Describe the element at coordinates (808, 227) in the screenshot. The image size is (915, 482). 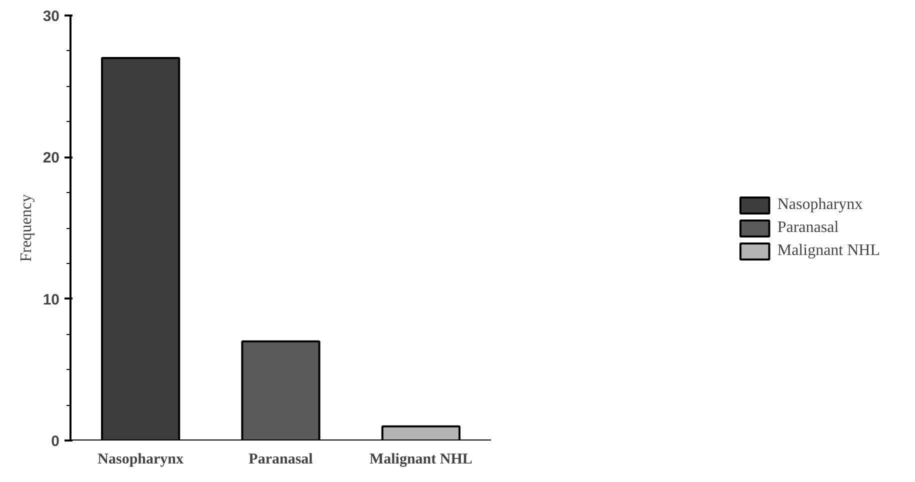
I see `legend-label: Paranasal` at that location.